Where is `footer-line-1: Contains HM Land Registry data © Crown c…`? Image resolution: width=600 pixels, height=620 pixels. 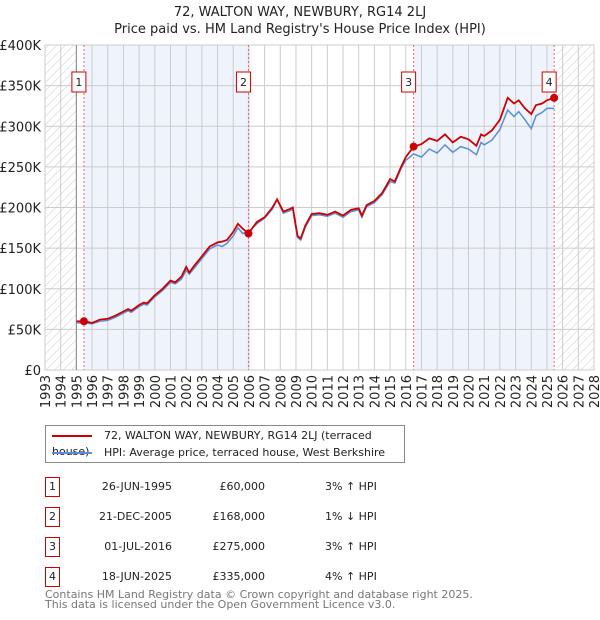
footer-line-1: Contains HM Land Registry data © Crown c… is located at coordinates (259, 594).